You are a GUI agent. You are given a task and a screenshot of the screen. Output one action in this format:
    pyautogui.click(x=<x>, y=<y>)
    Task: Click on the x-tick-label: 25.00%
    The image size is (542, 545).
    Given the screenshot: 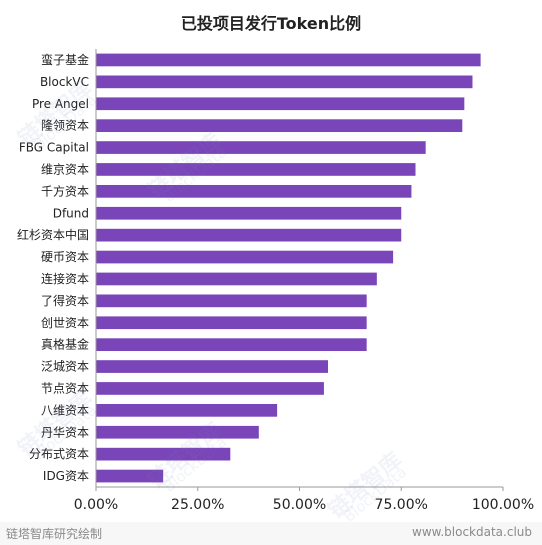 What is the action you would take?
    pyautogui.click(x=197, y=505)
    